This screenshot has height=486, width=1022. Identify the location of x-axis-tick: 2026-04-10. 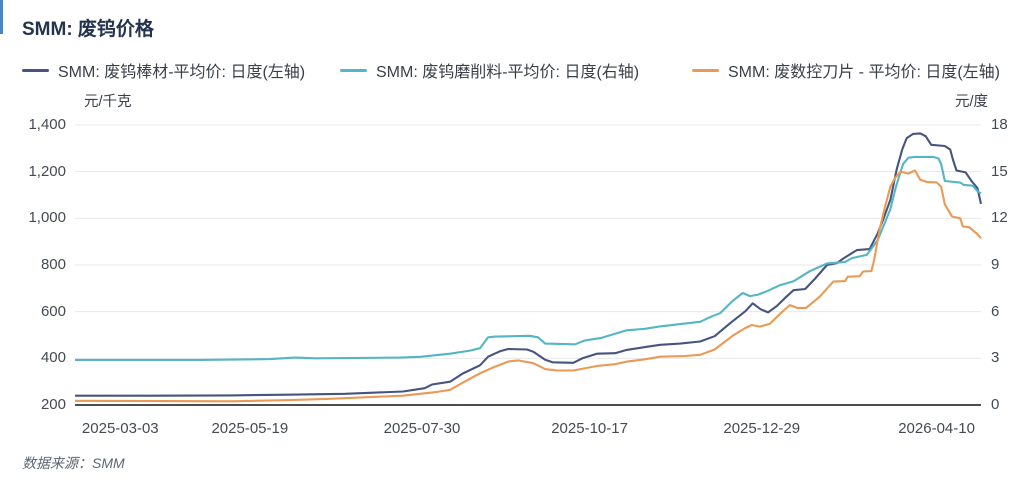
(936, 428).